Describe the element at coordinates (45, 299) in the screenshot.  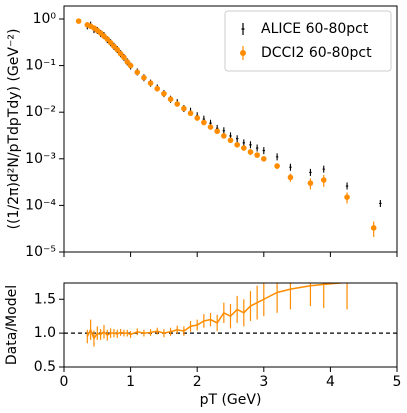
I see `y-tick-label: 1.5` at that location.